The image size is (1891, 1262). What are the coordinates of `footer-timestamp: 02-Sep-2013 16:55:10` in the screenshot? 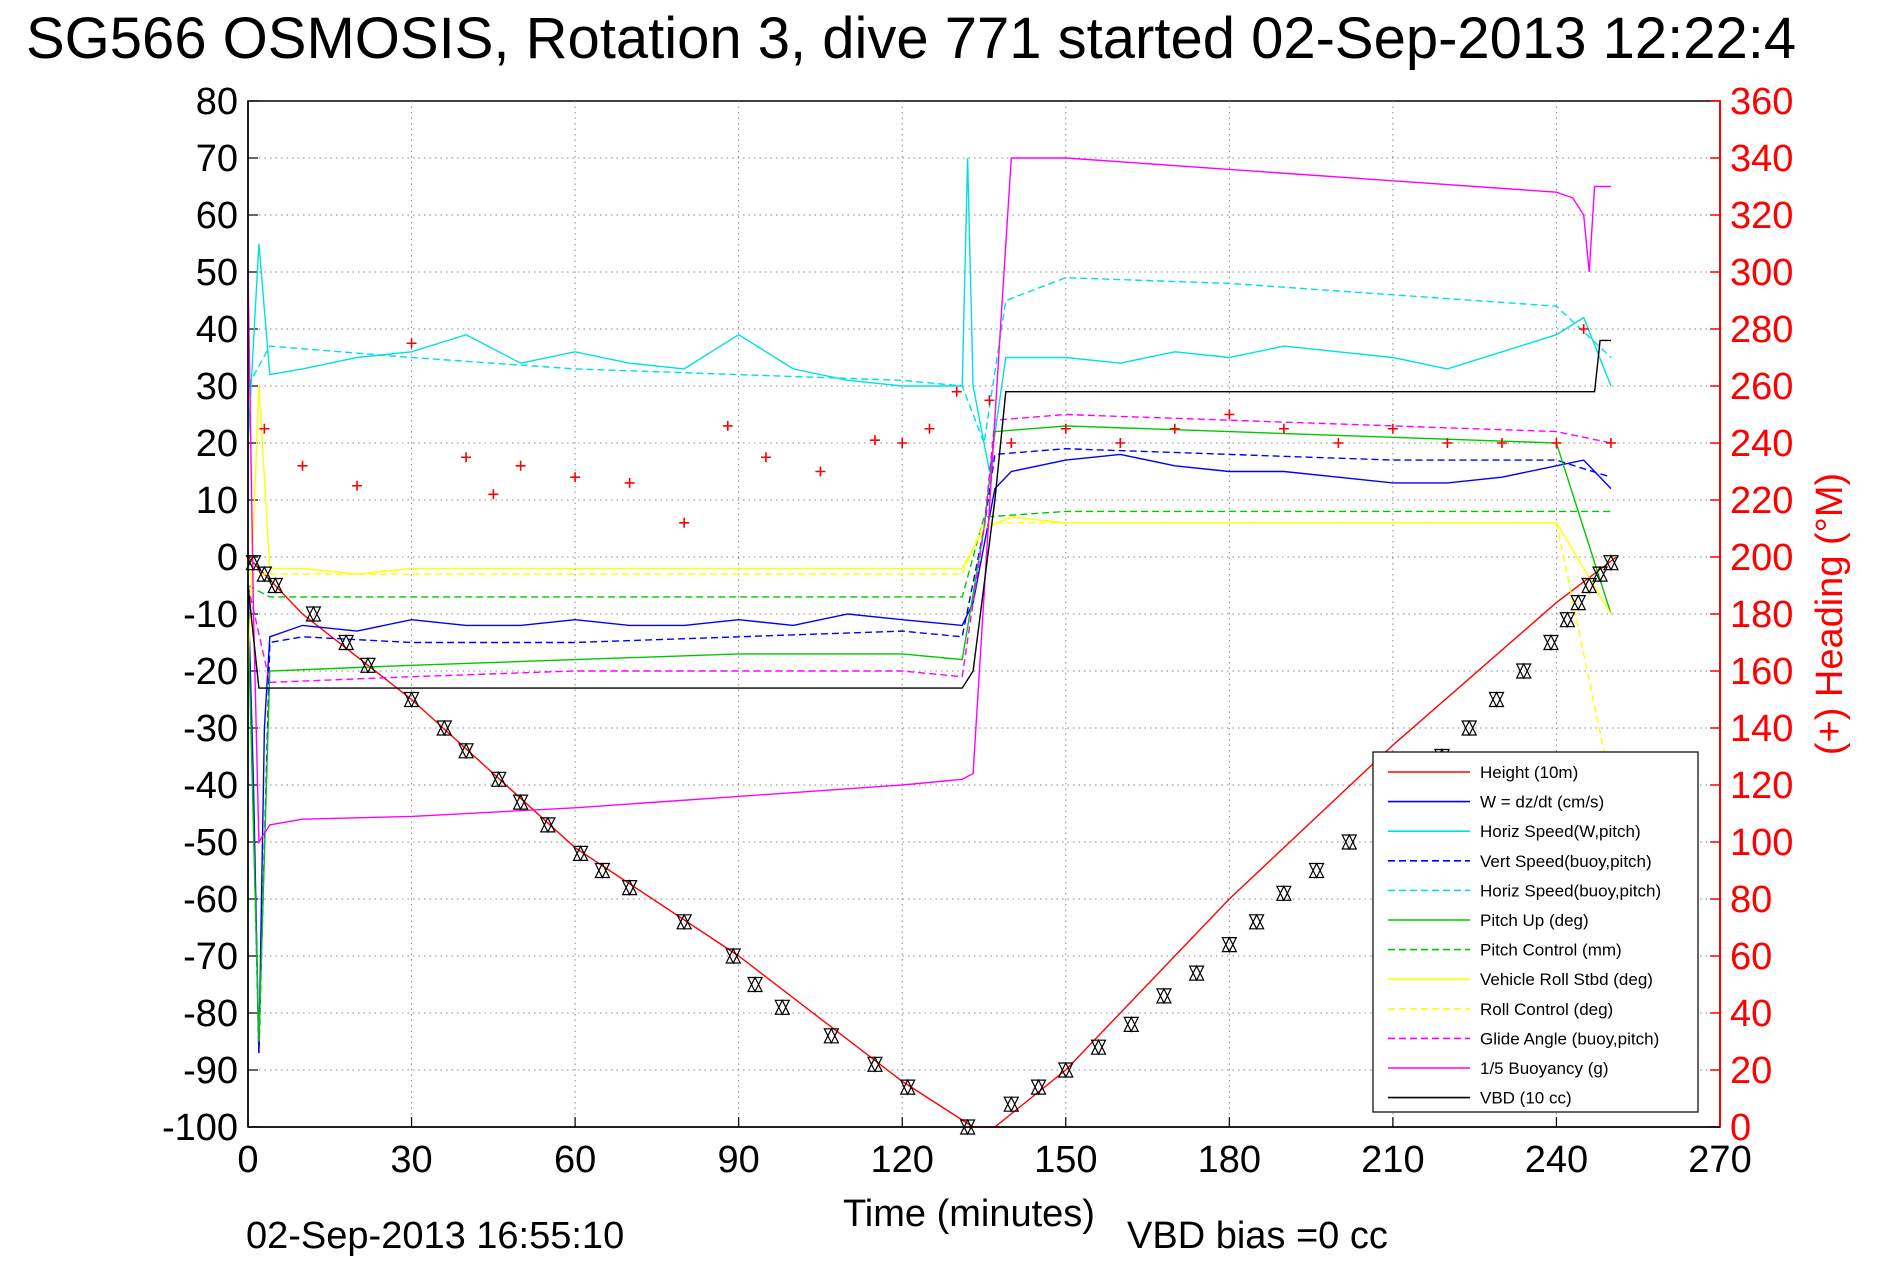 It's located at (435, 1236).